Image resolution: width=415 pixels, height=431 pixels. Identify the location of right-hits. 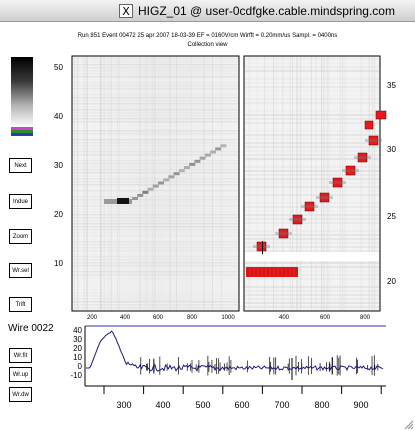
(316, 193).